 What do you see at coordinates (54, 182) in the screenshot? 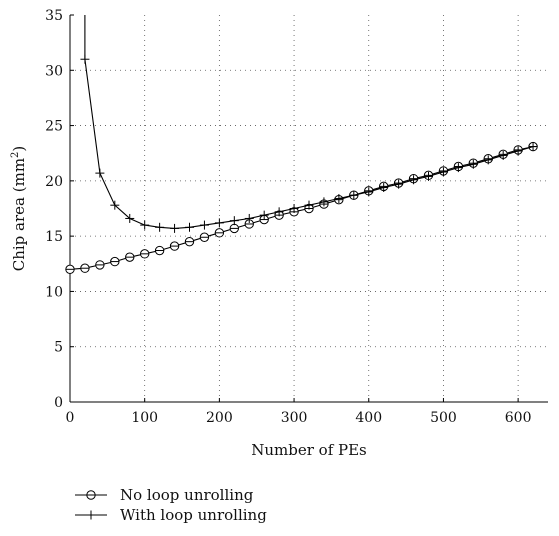
I see `y-tick-label: 20` at bounding box center [54, 182].